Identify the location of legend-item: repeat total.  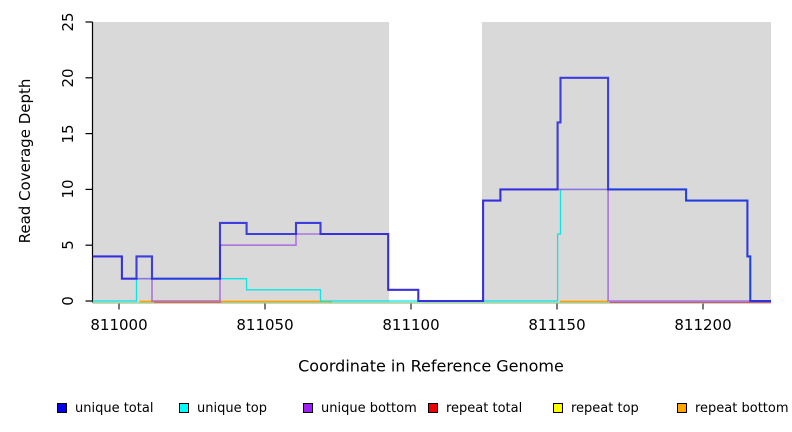
(475, 408).